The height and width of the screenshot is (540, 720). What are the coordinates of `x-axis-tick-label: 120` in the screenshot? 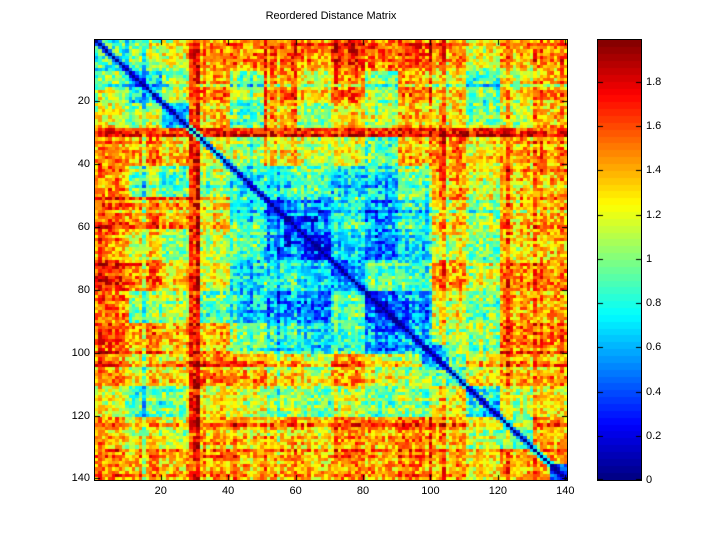 It's located at (498, 491).